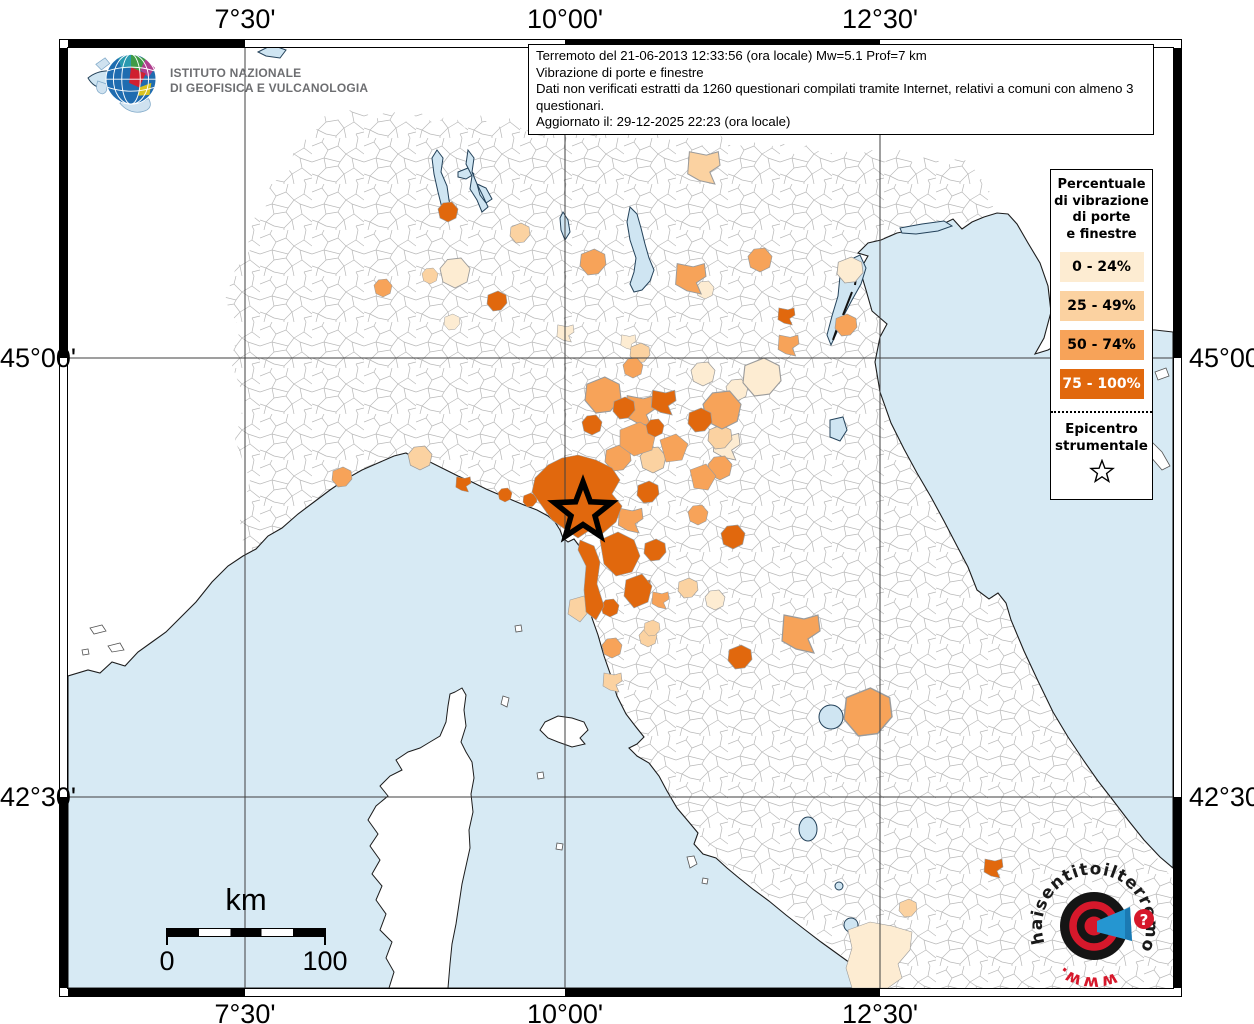 The height and width of the screenshot is (1024, 1254). What do you see at coordinates (167, 961) in the screenshot?
I see `scalebar-min: 0` at bounding box center [167, 961].